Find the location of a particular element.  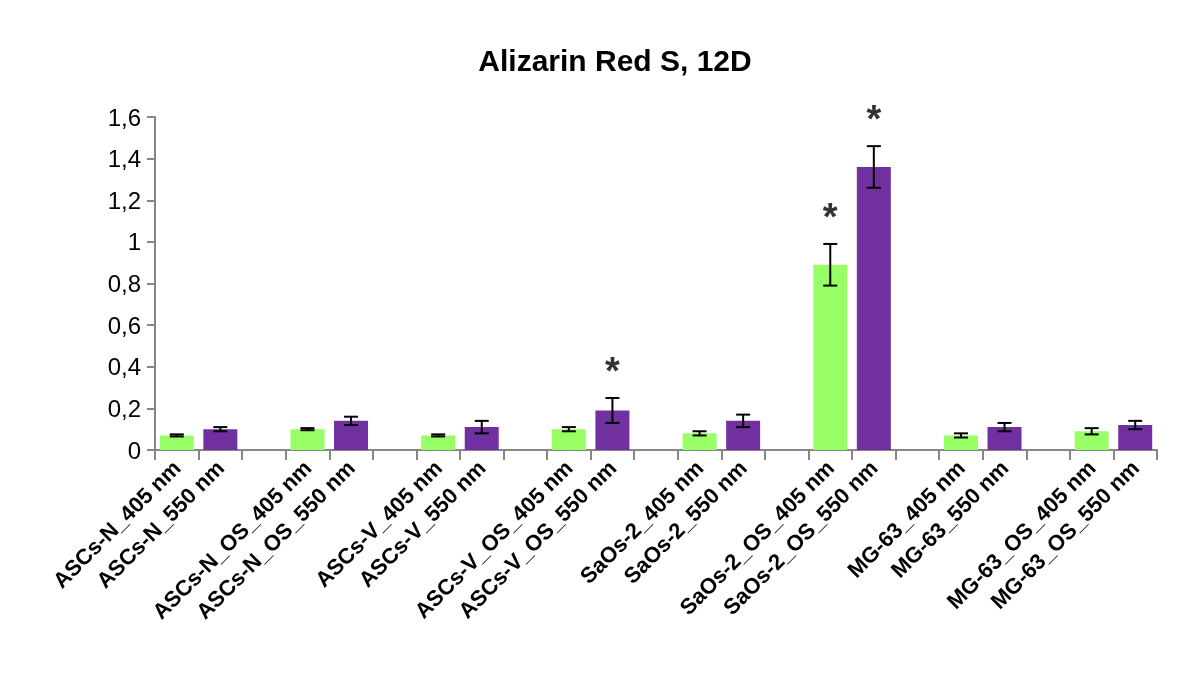

y-tick-label: 0 is located at coordinates (134, 450).